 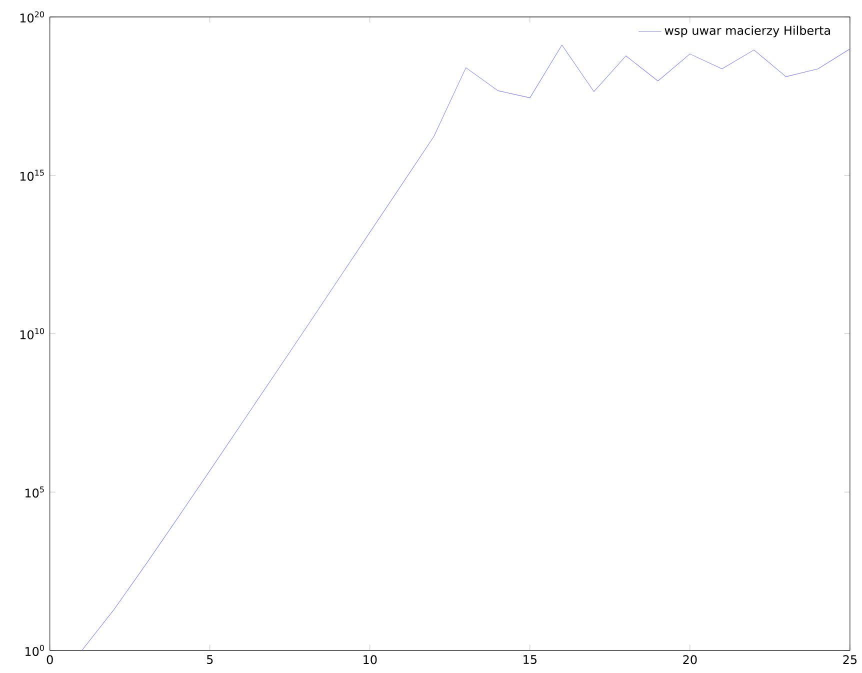 What do you see at coordinates (747, 32) in the screenshot?
I see `legend-label: wsp uwar macierzy Hilberta` at bounding box center [747, 32].